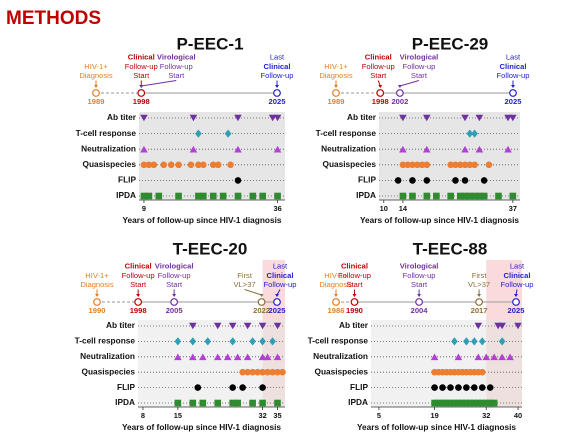 This screenshot has width=580, height=441. I want to click on x-tick-label: 36, so click(277, 208).